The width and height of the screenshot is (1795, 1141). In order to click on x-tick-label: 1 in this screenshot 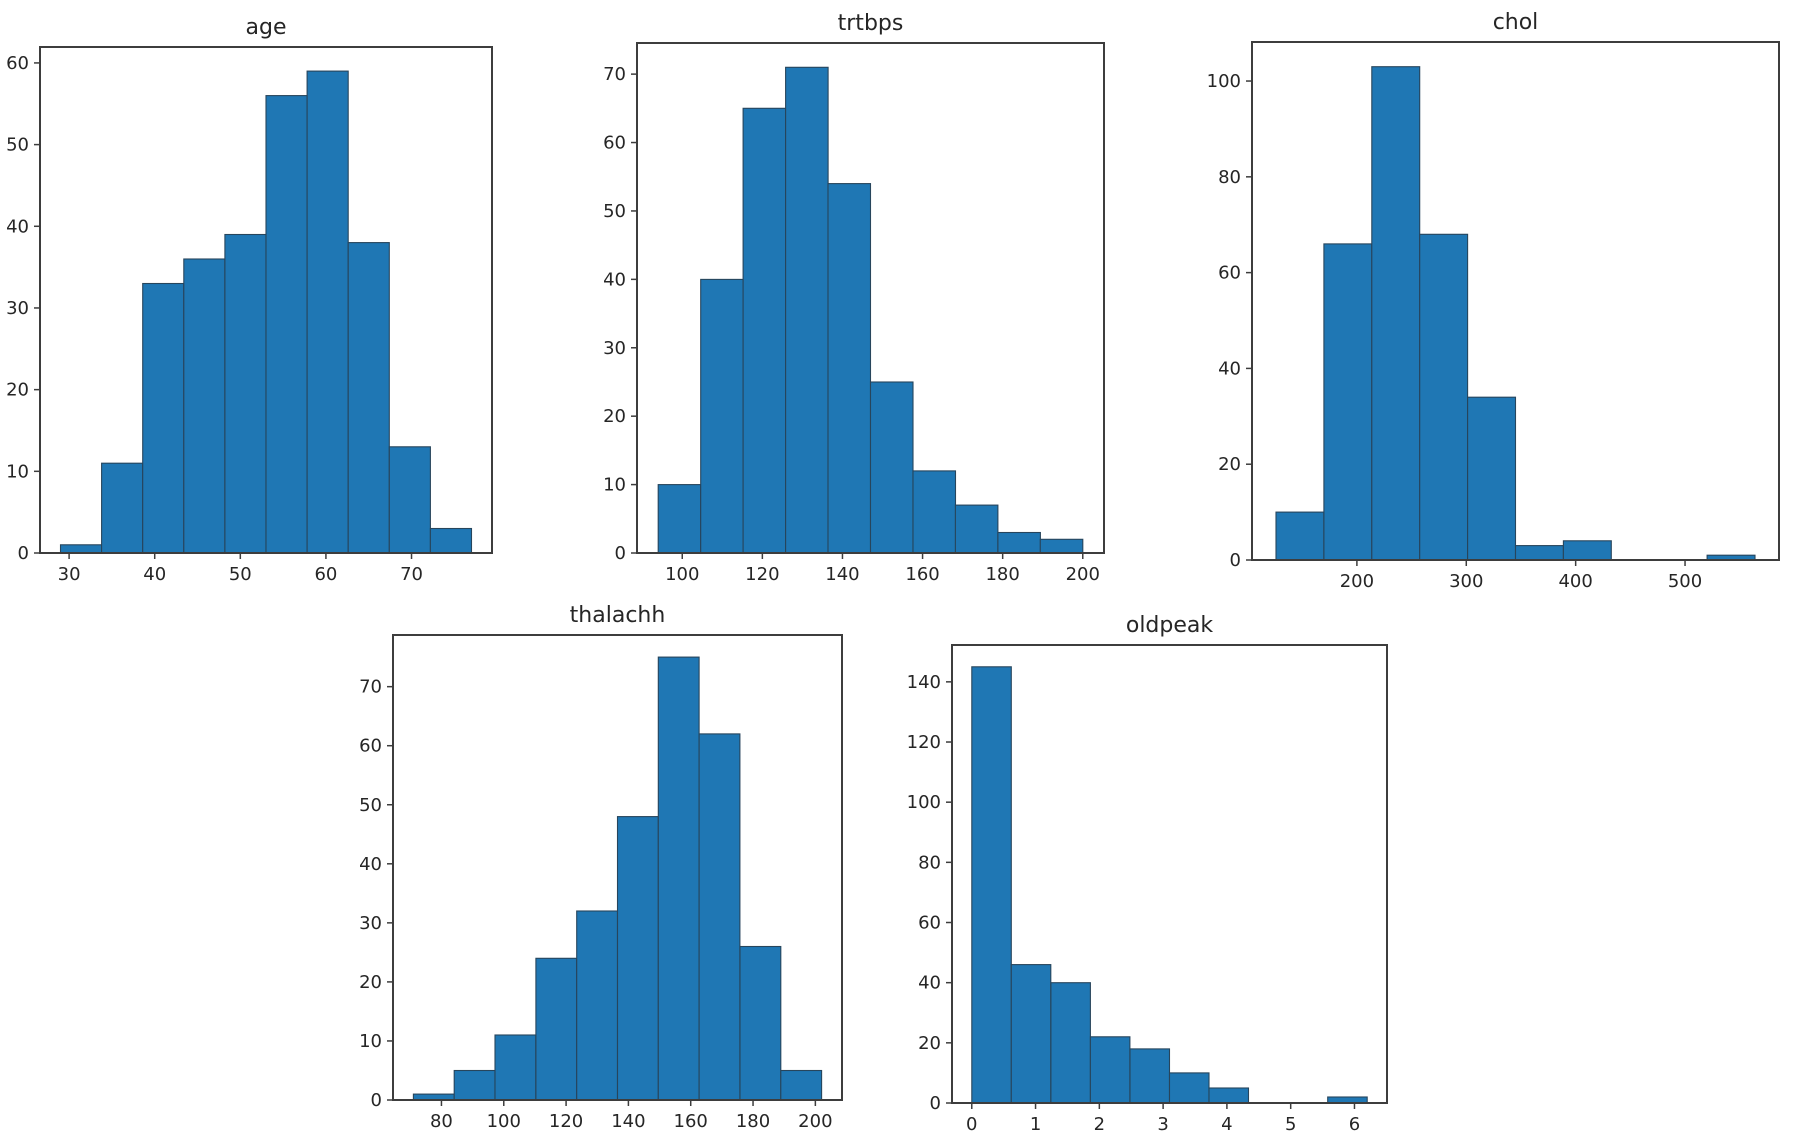, I will do `click(1035, 1124)`.